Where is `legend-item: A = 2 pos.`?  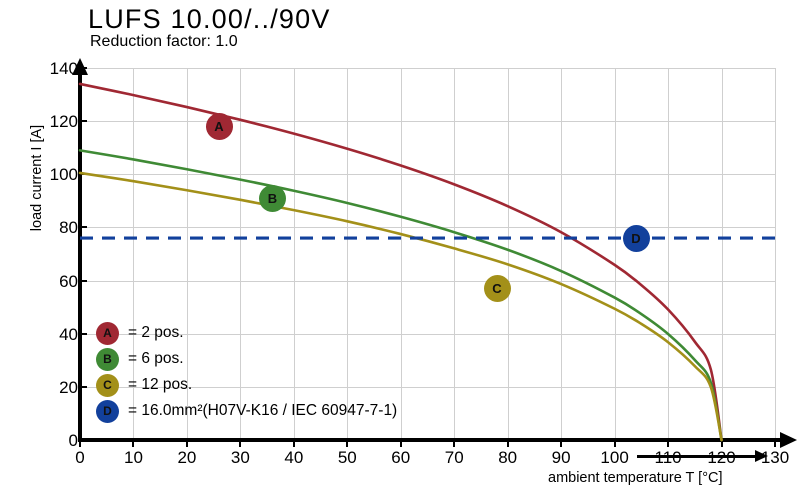 legend-item: A = 2 pos. is located at coordinates (271, 333).